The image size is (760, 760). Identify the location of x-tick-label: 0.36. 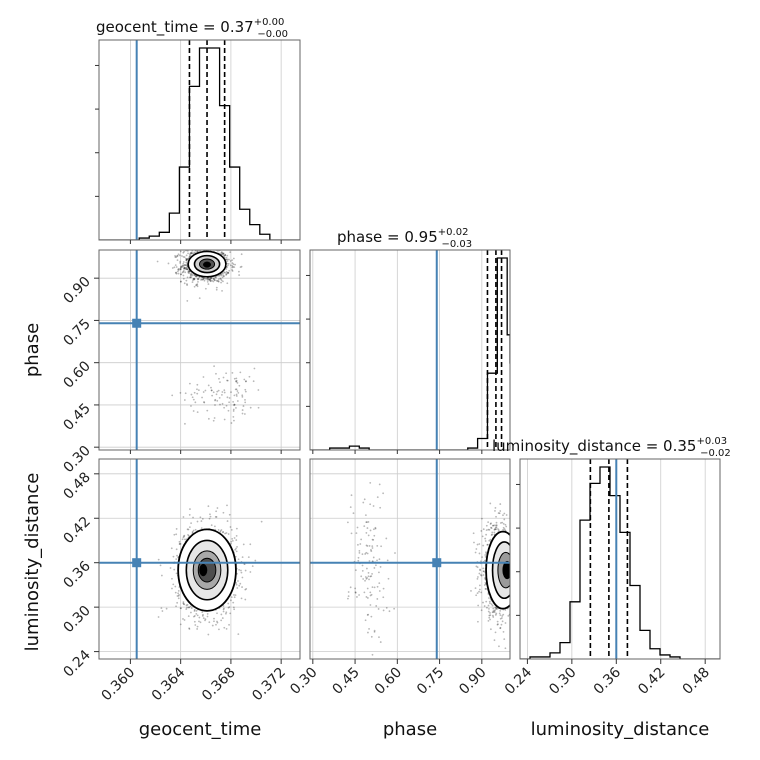
(607, 680).